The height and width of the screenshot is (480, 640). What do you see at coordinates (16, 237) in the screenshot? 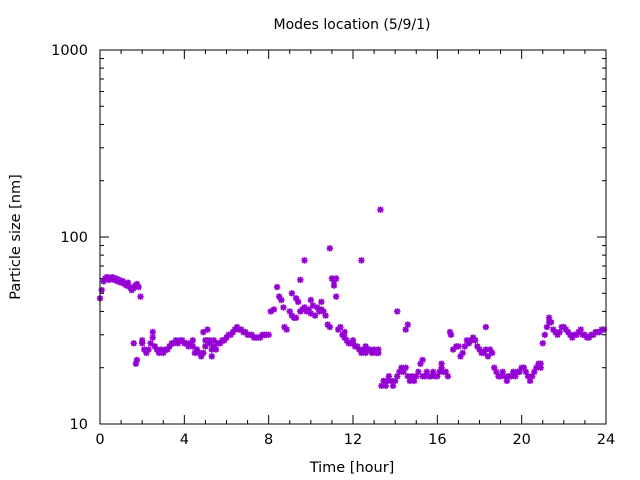
I see `y-axis-label: Particle size [nm]` at bounding box center [16, 237].